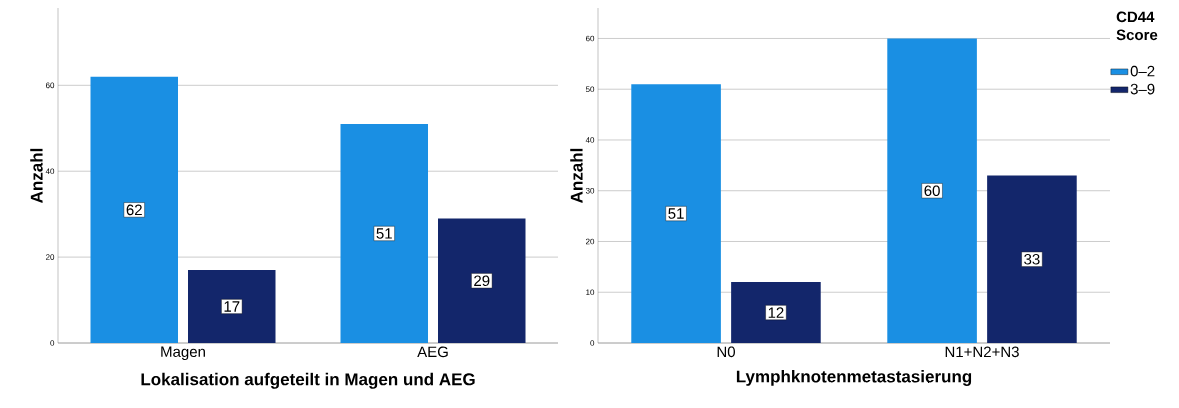 The width and height of the screenshot is (1179, 408). I want to click on data-label: 12, so click(776, 312).